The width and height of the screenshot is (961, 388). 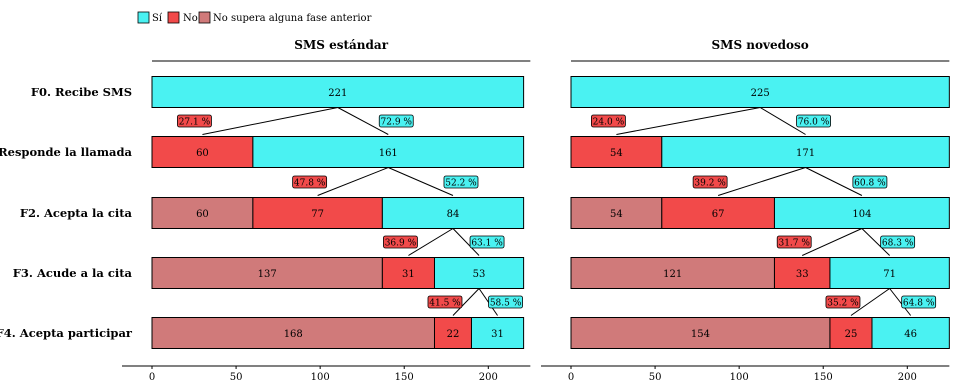 I want to click on pct-label-si: 60.8 %, so click(x=870, y=184).